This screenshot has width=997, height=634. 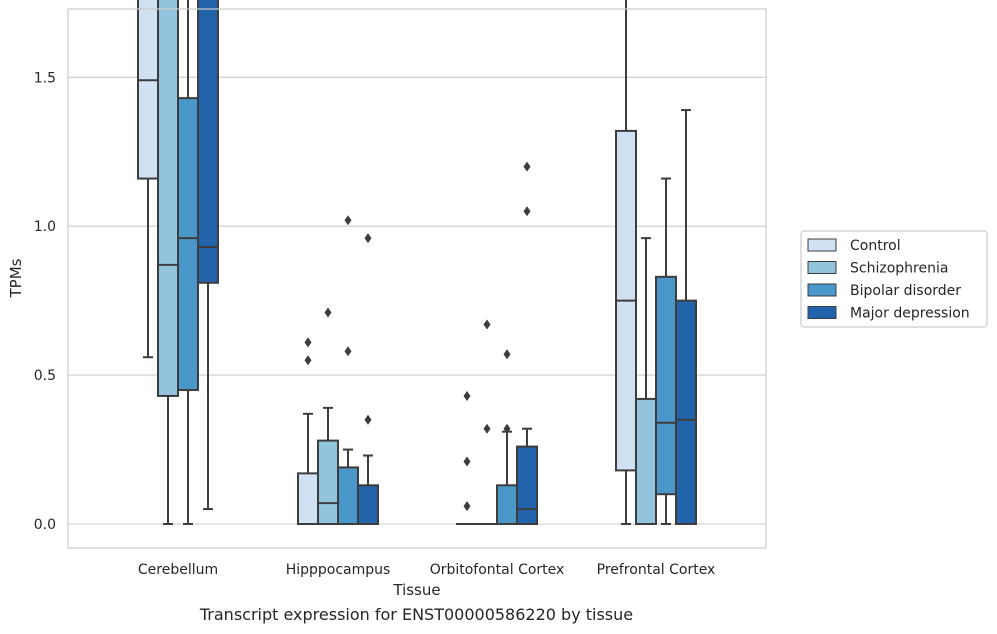 I want to click on y-tick-label: 1.0, so click(x=45, y=227).